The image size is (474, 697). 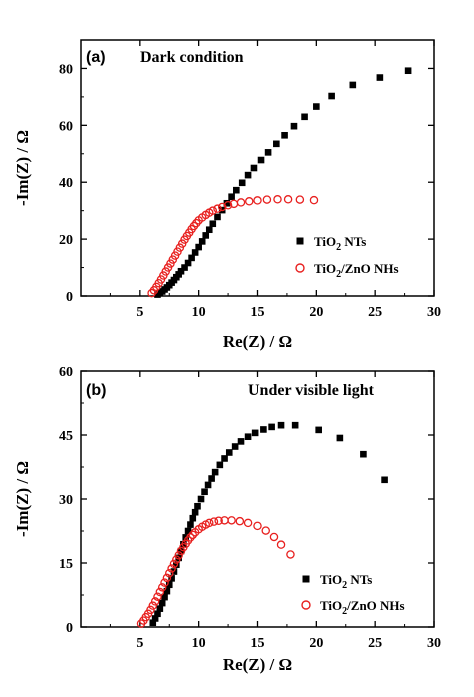 What do you see at coordinates (66, 564) in the screenshot?
I see `y-tick-label: 15` at bounding box center [66, 564].